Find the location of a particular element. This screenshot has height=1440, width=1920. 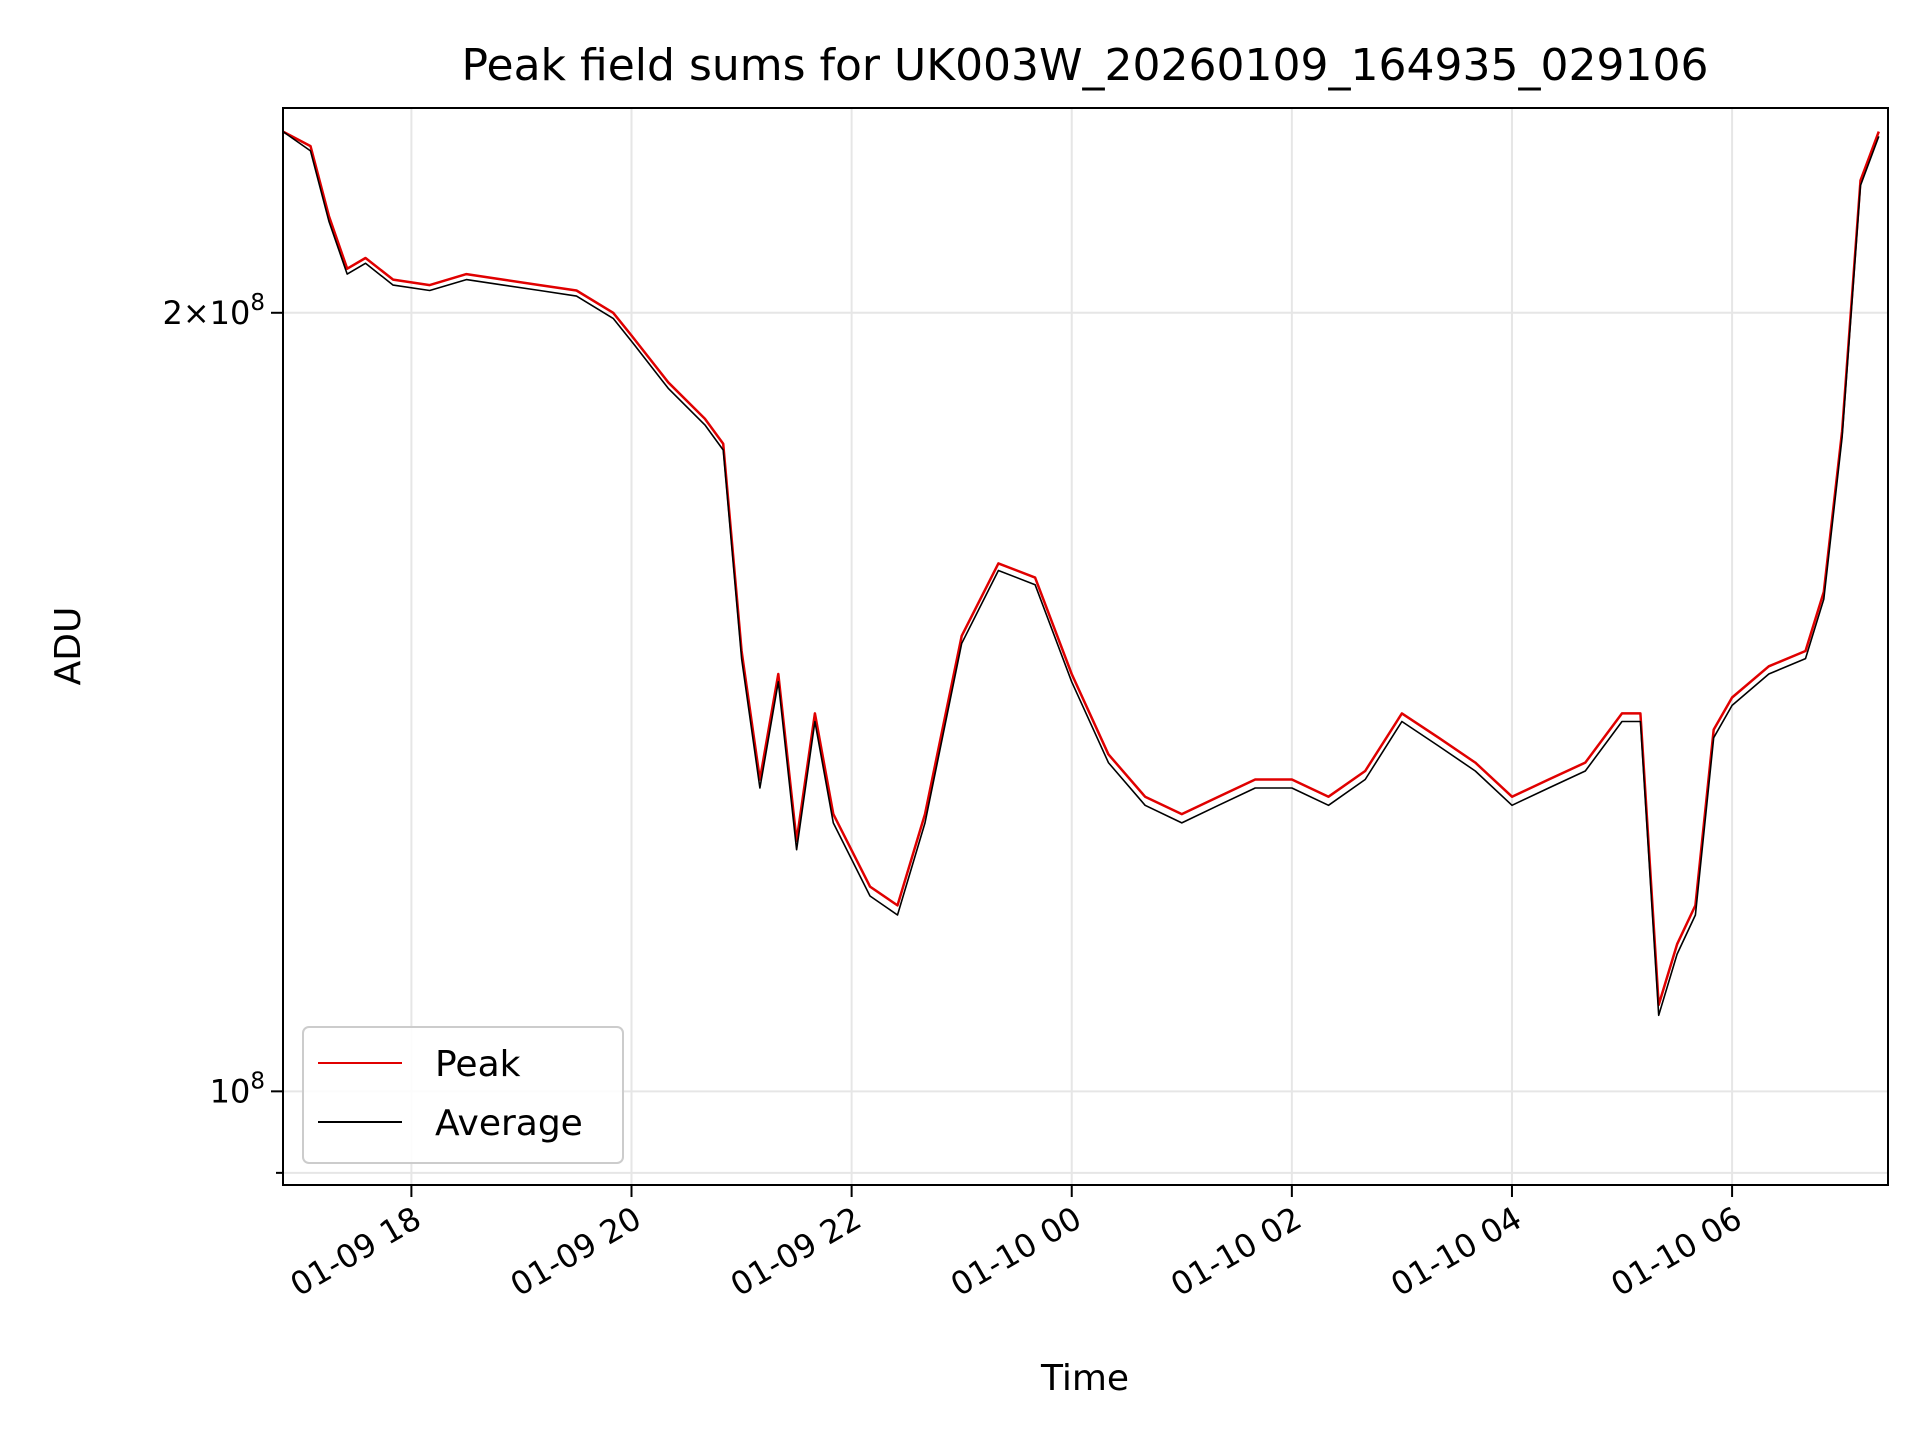

x-tick-label-3: 01-10 00 is located at coordinates (1016, 1251).